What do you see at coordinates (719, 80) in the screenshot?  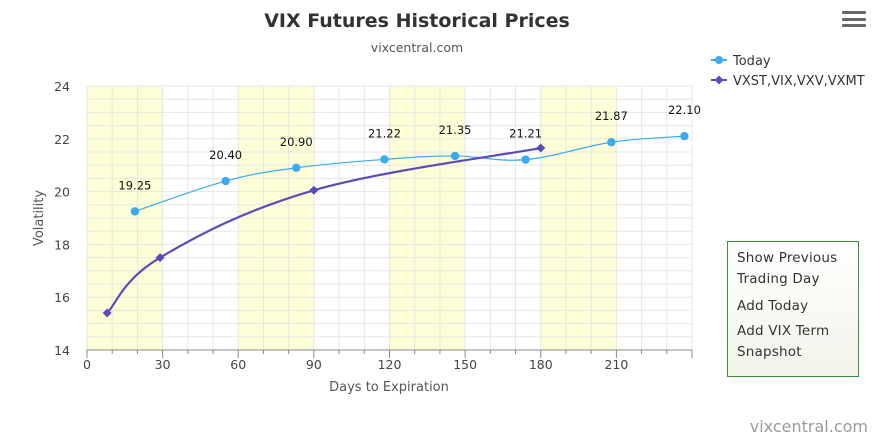 I see `legend-diamond-icon` at bounding box center [719, 80].